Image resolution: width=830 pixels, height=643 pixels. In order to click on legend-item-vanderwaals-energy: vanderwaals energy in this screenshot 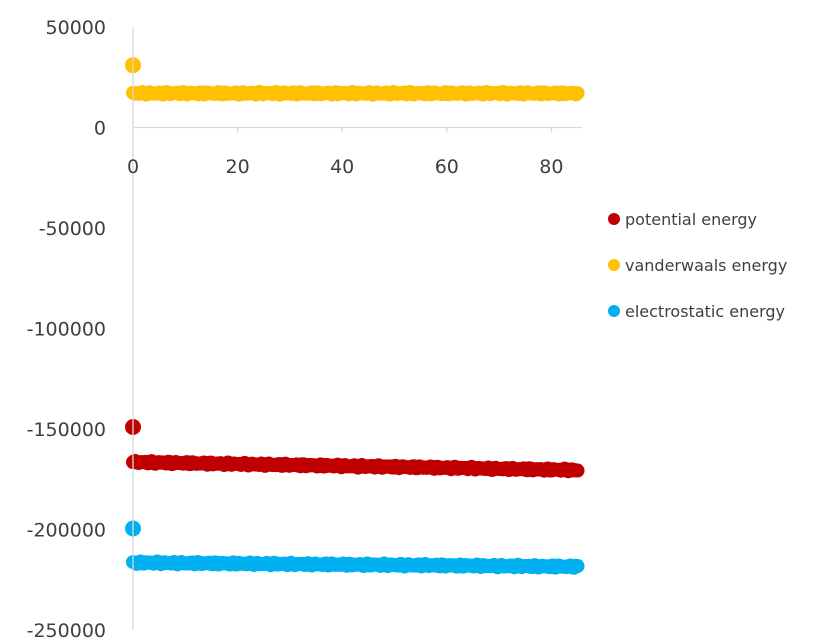, I will do `click(697, 265)`.